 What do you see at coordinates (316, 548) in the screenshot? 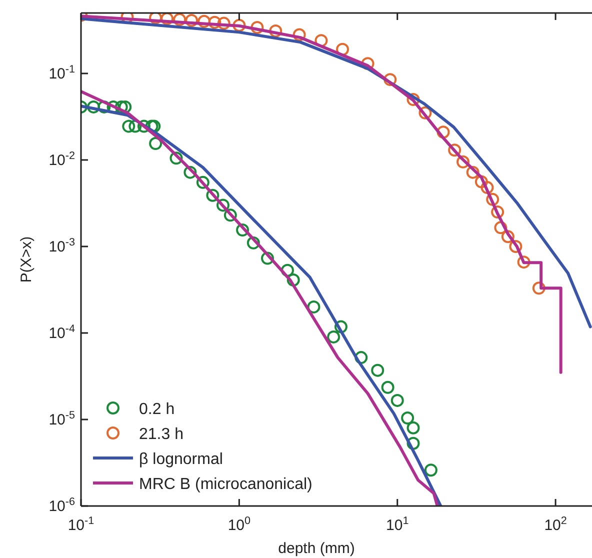
I see `x-axis-title: depth (mm)` at bounding box center [316, 548].